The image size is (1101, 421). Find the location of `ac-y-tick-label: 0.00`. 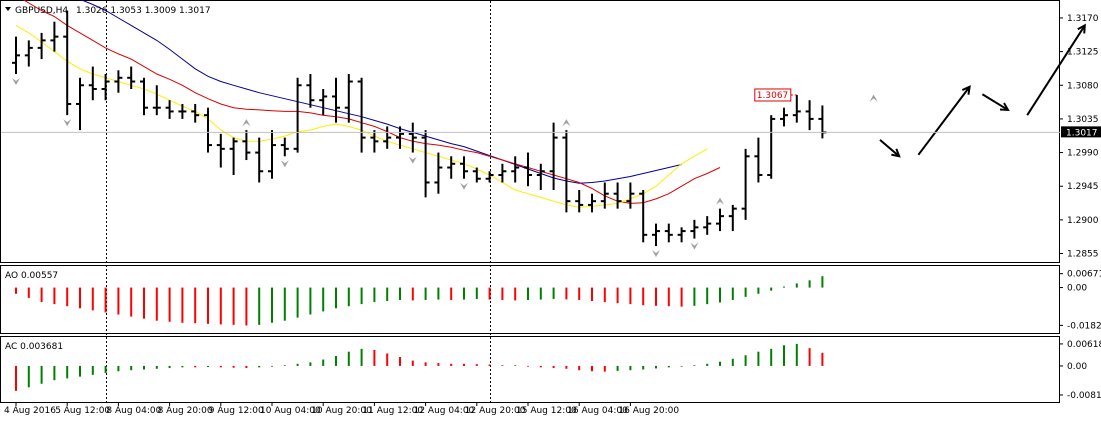

ac-y-tick-label: 0.00 is located at coordinates (1077, 367).